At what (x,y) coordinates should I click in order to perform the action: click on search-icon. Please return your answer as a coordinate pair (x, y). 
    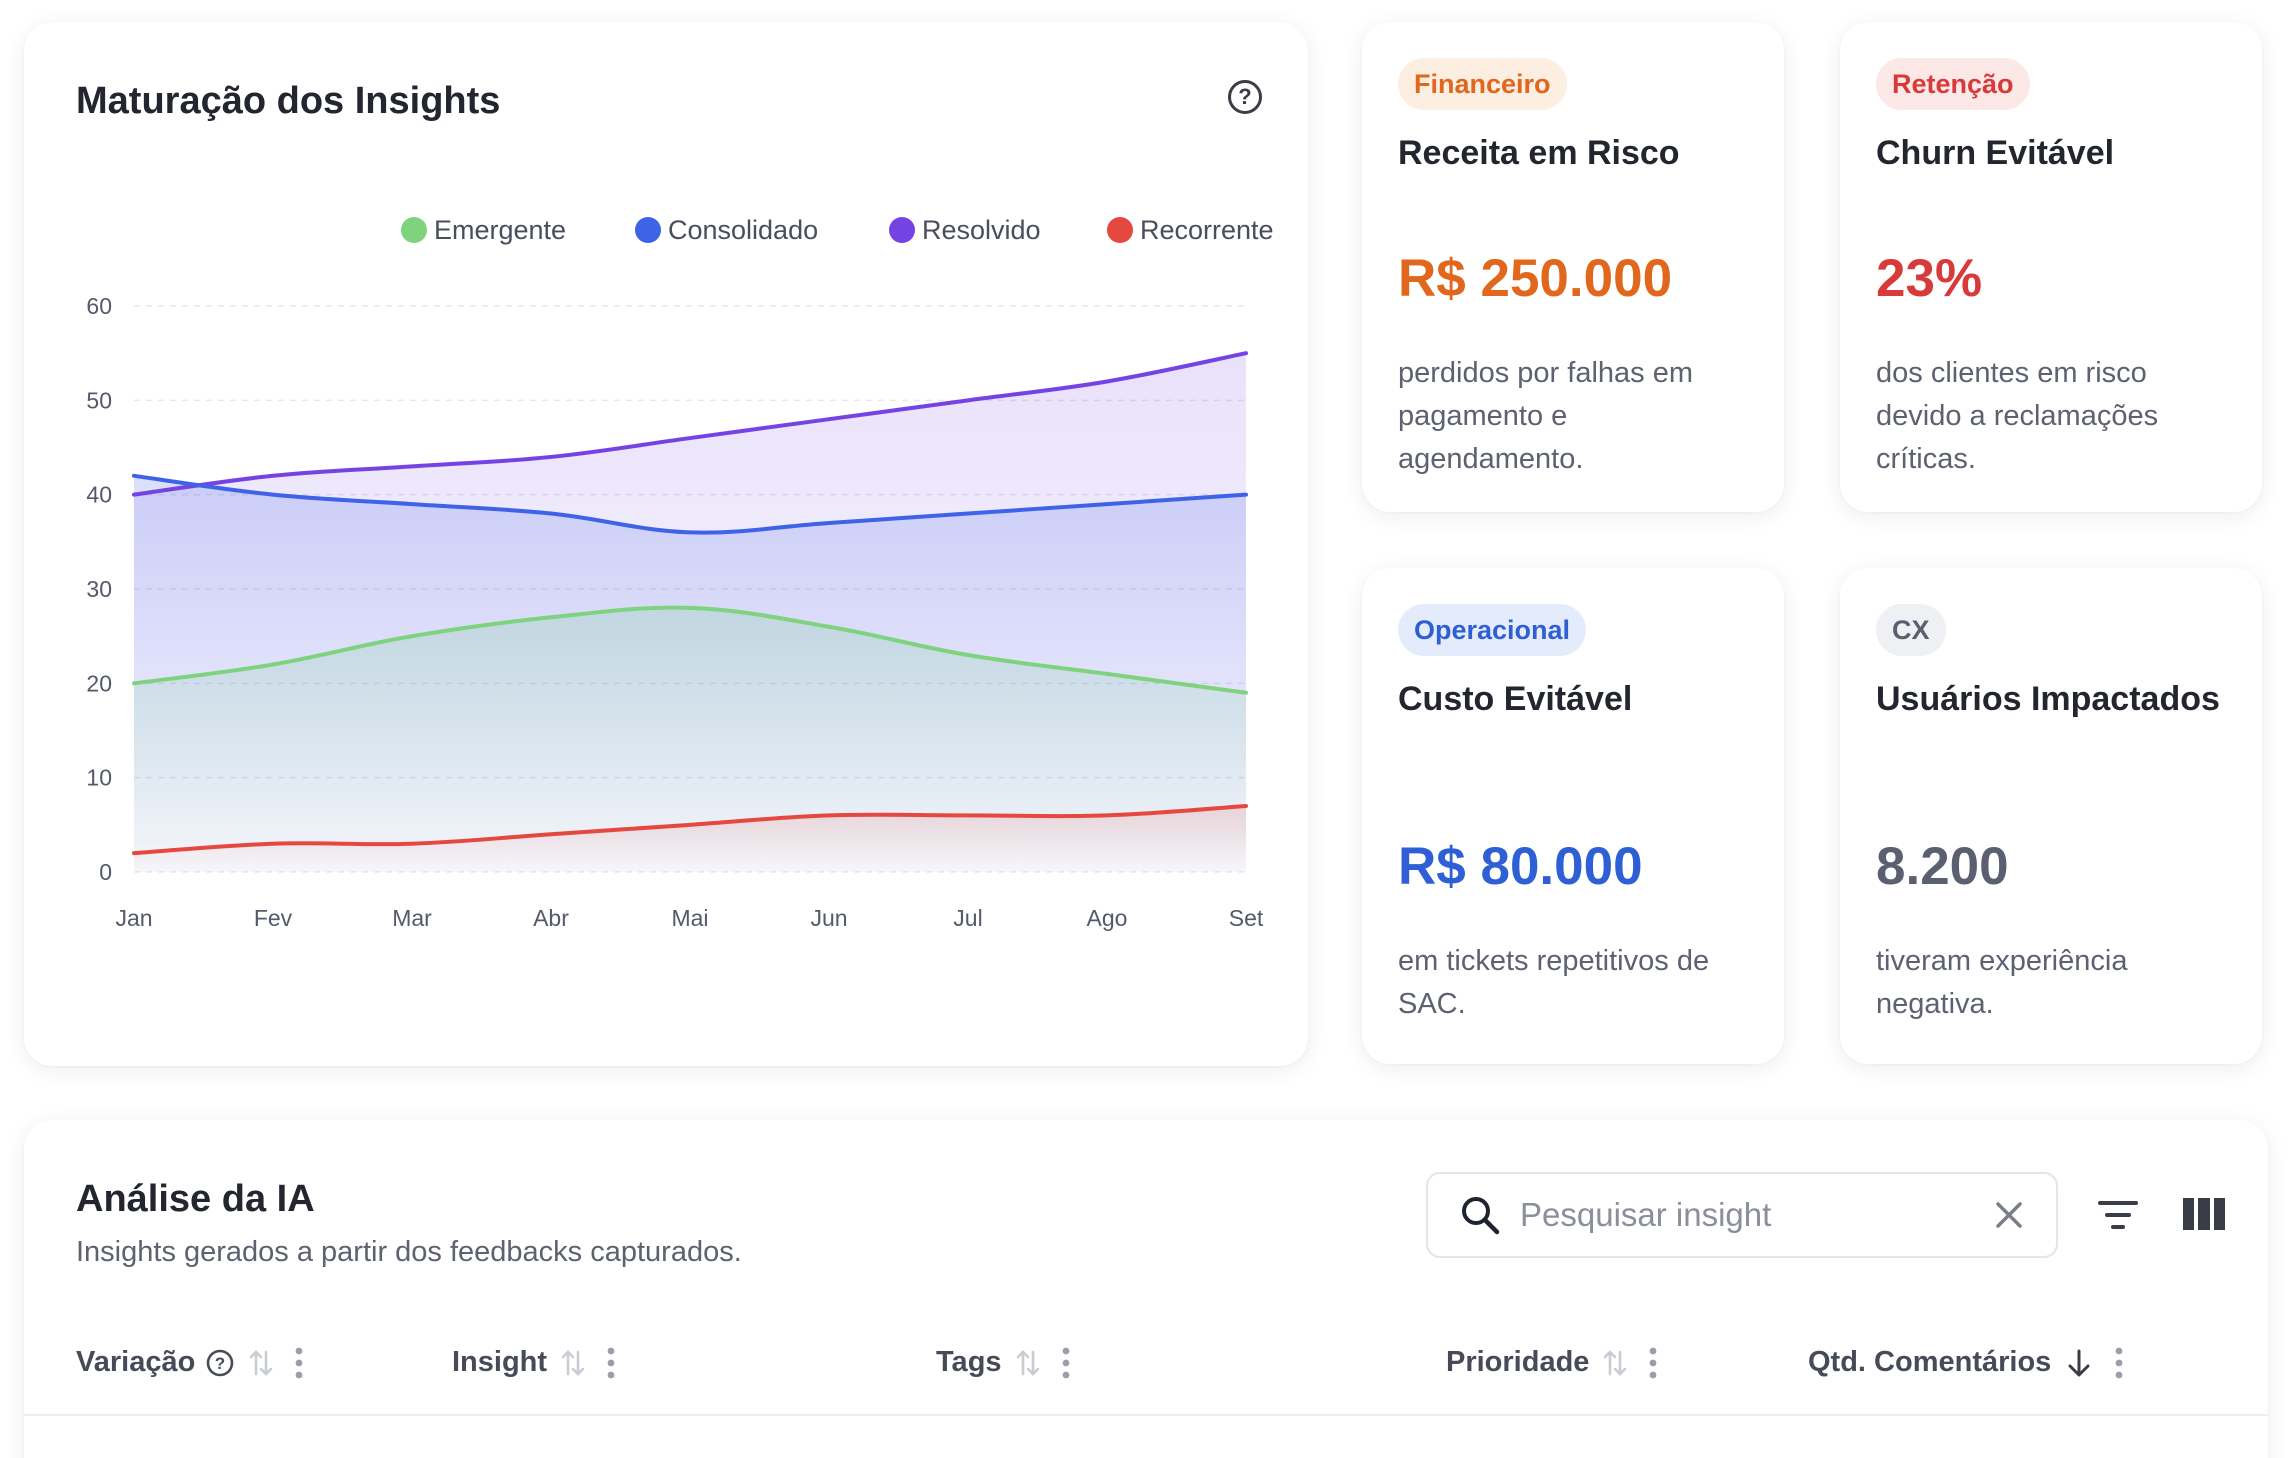
    Looking at the image, I should click on (1481, 1216).